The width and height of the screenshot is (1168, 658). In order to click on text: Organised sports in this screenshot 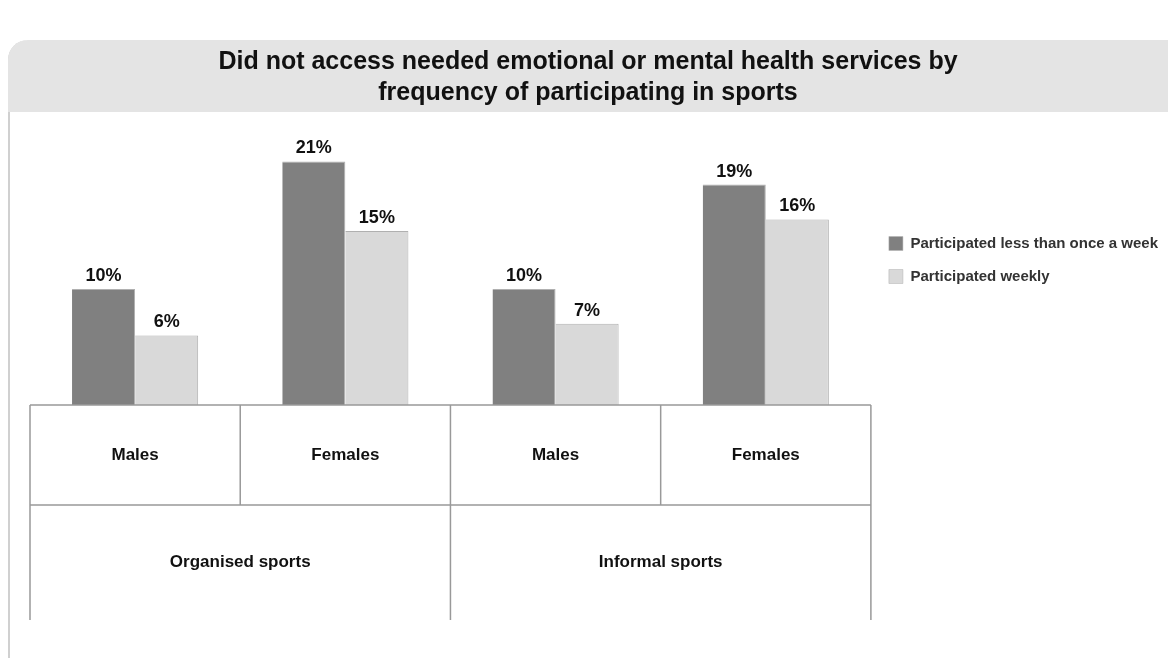, I will do `click(240, 561)`.